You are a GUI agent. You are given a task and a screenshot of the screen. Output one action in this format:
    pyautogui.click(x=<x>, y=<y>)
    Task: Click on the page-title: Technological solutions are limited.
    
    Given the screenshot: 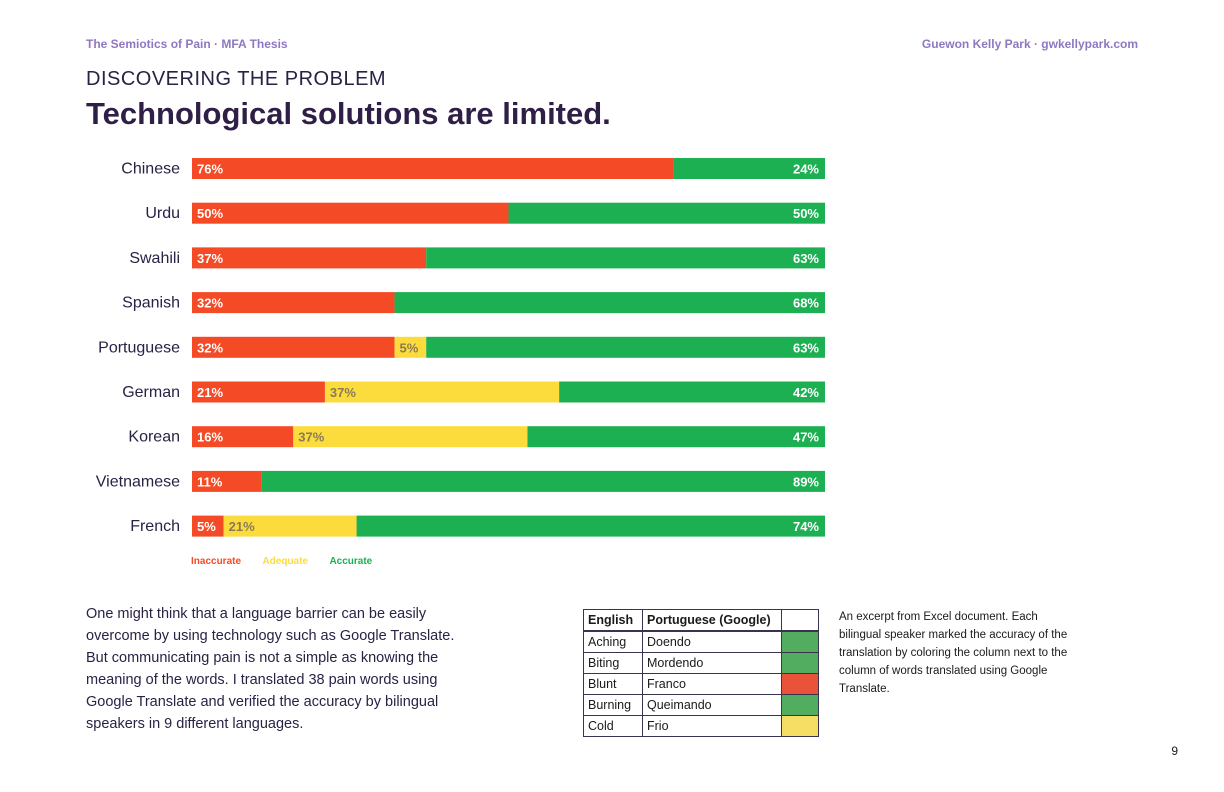 What is the action you would take?
    pyautogui.click(x=348, y=113)
    